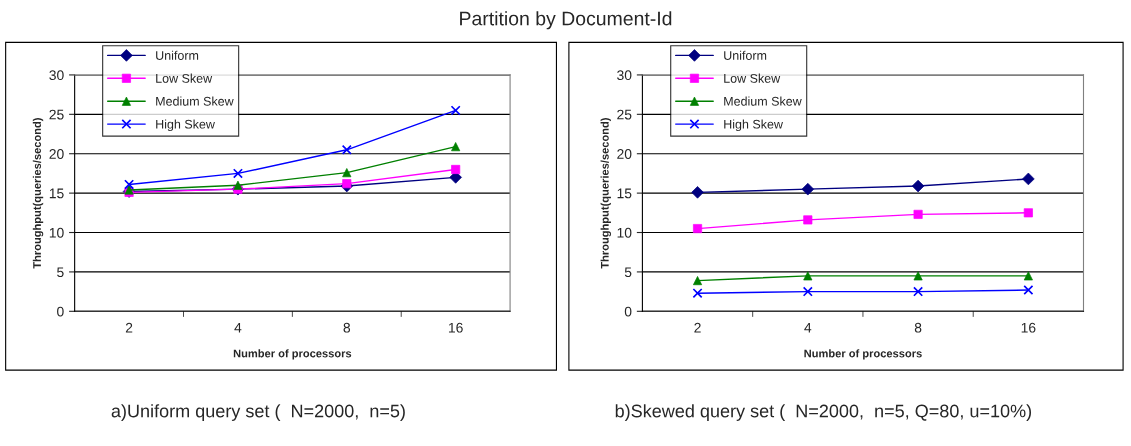 This screenshot has width=1131, height=446. I want to click on text: a)Uniform query set ( N=2000, n=5), so click(258, 412).